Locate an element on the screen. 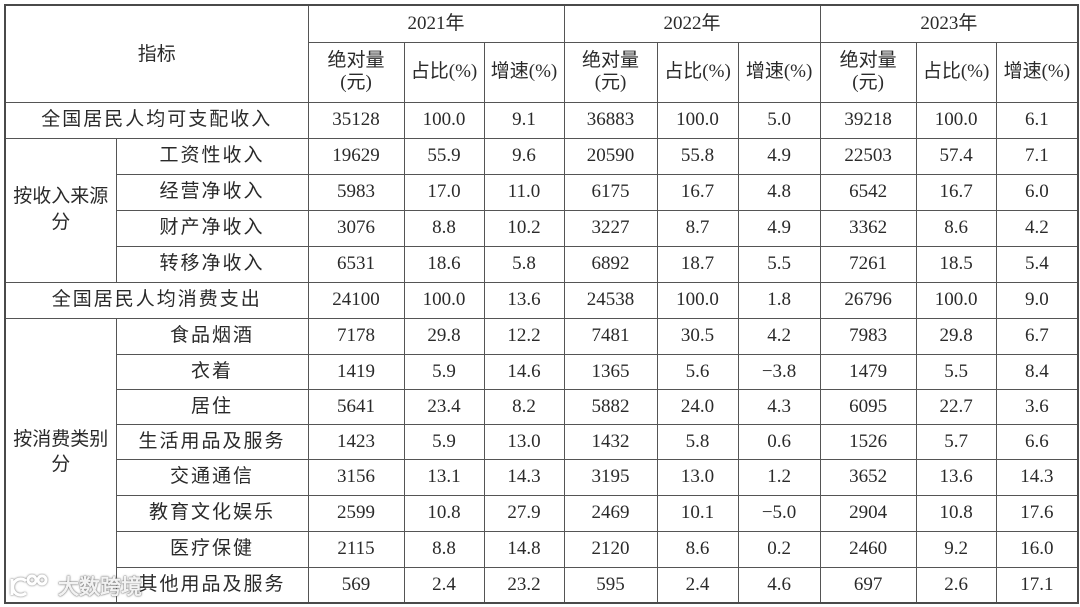 The width and height of the screenshot is (1080, 607). absolute-header-2022: 绝对量 (元) is located at coordinates (610, 72).